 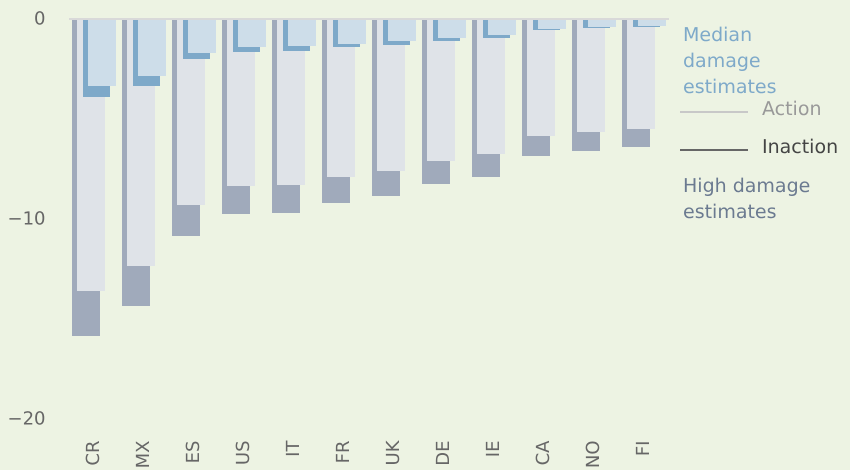 What do you see at coordinates (593, 454) in the screenshot?
I see `x-tick-label: NO` at bounding box center [593, 454].